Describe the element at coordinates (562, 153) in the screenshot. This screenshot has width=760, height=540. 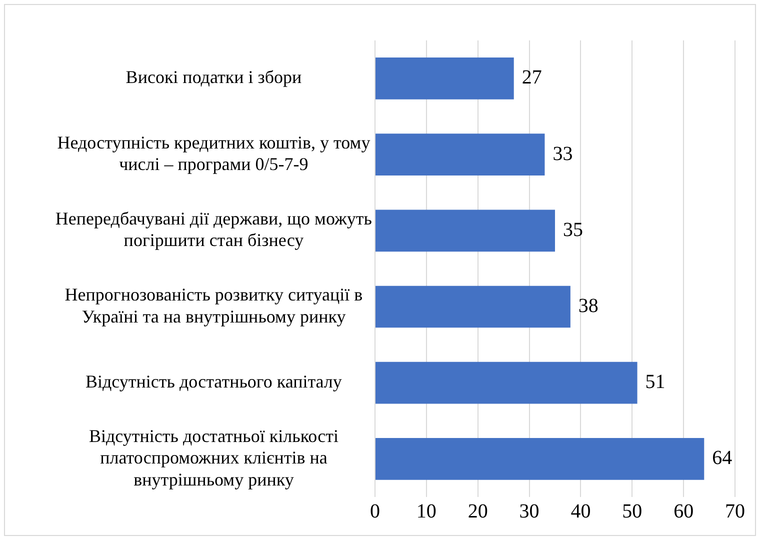
I see `data-label: 33` at that location.